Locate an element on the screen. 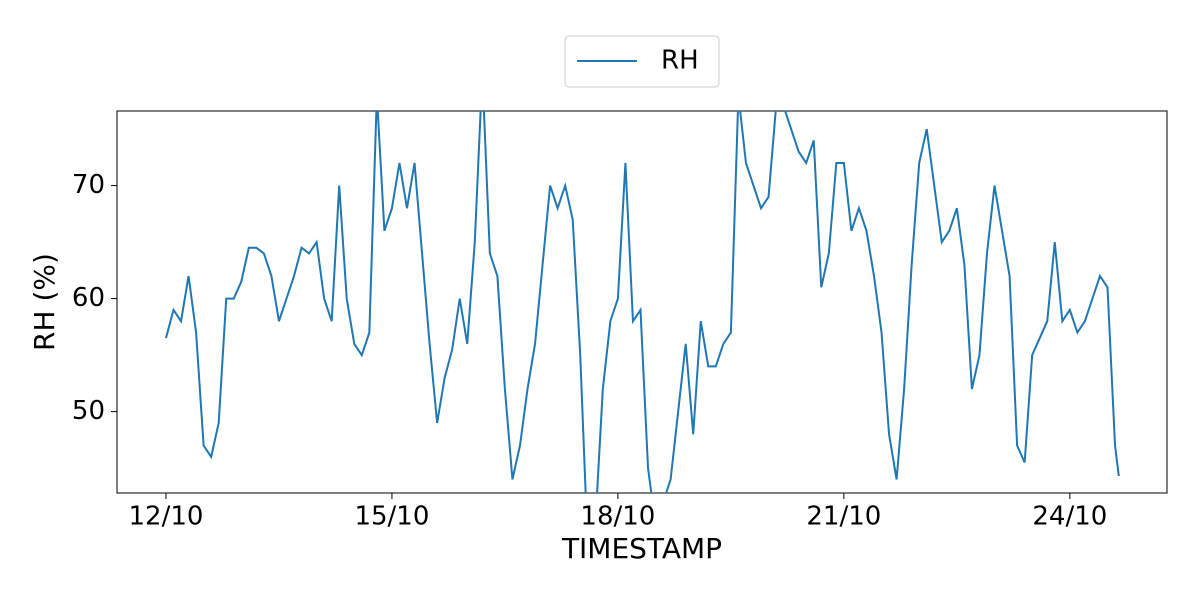 This screenshot has height=600, width=1200. x-tick-label: 24/10 is located at coordinates (1069, 517).